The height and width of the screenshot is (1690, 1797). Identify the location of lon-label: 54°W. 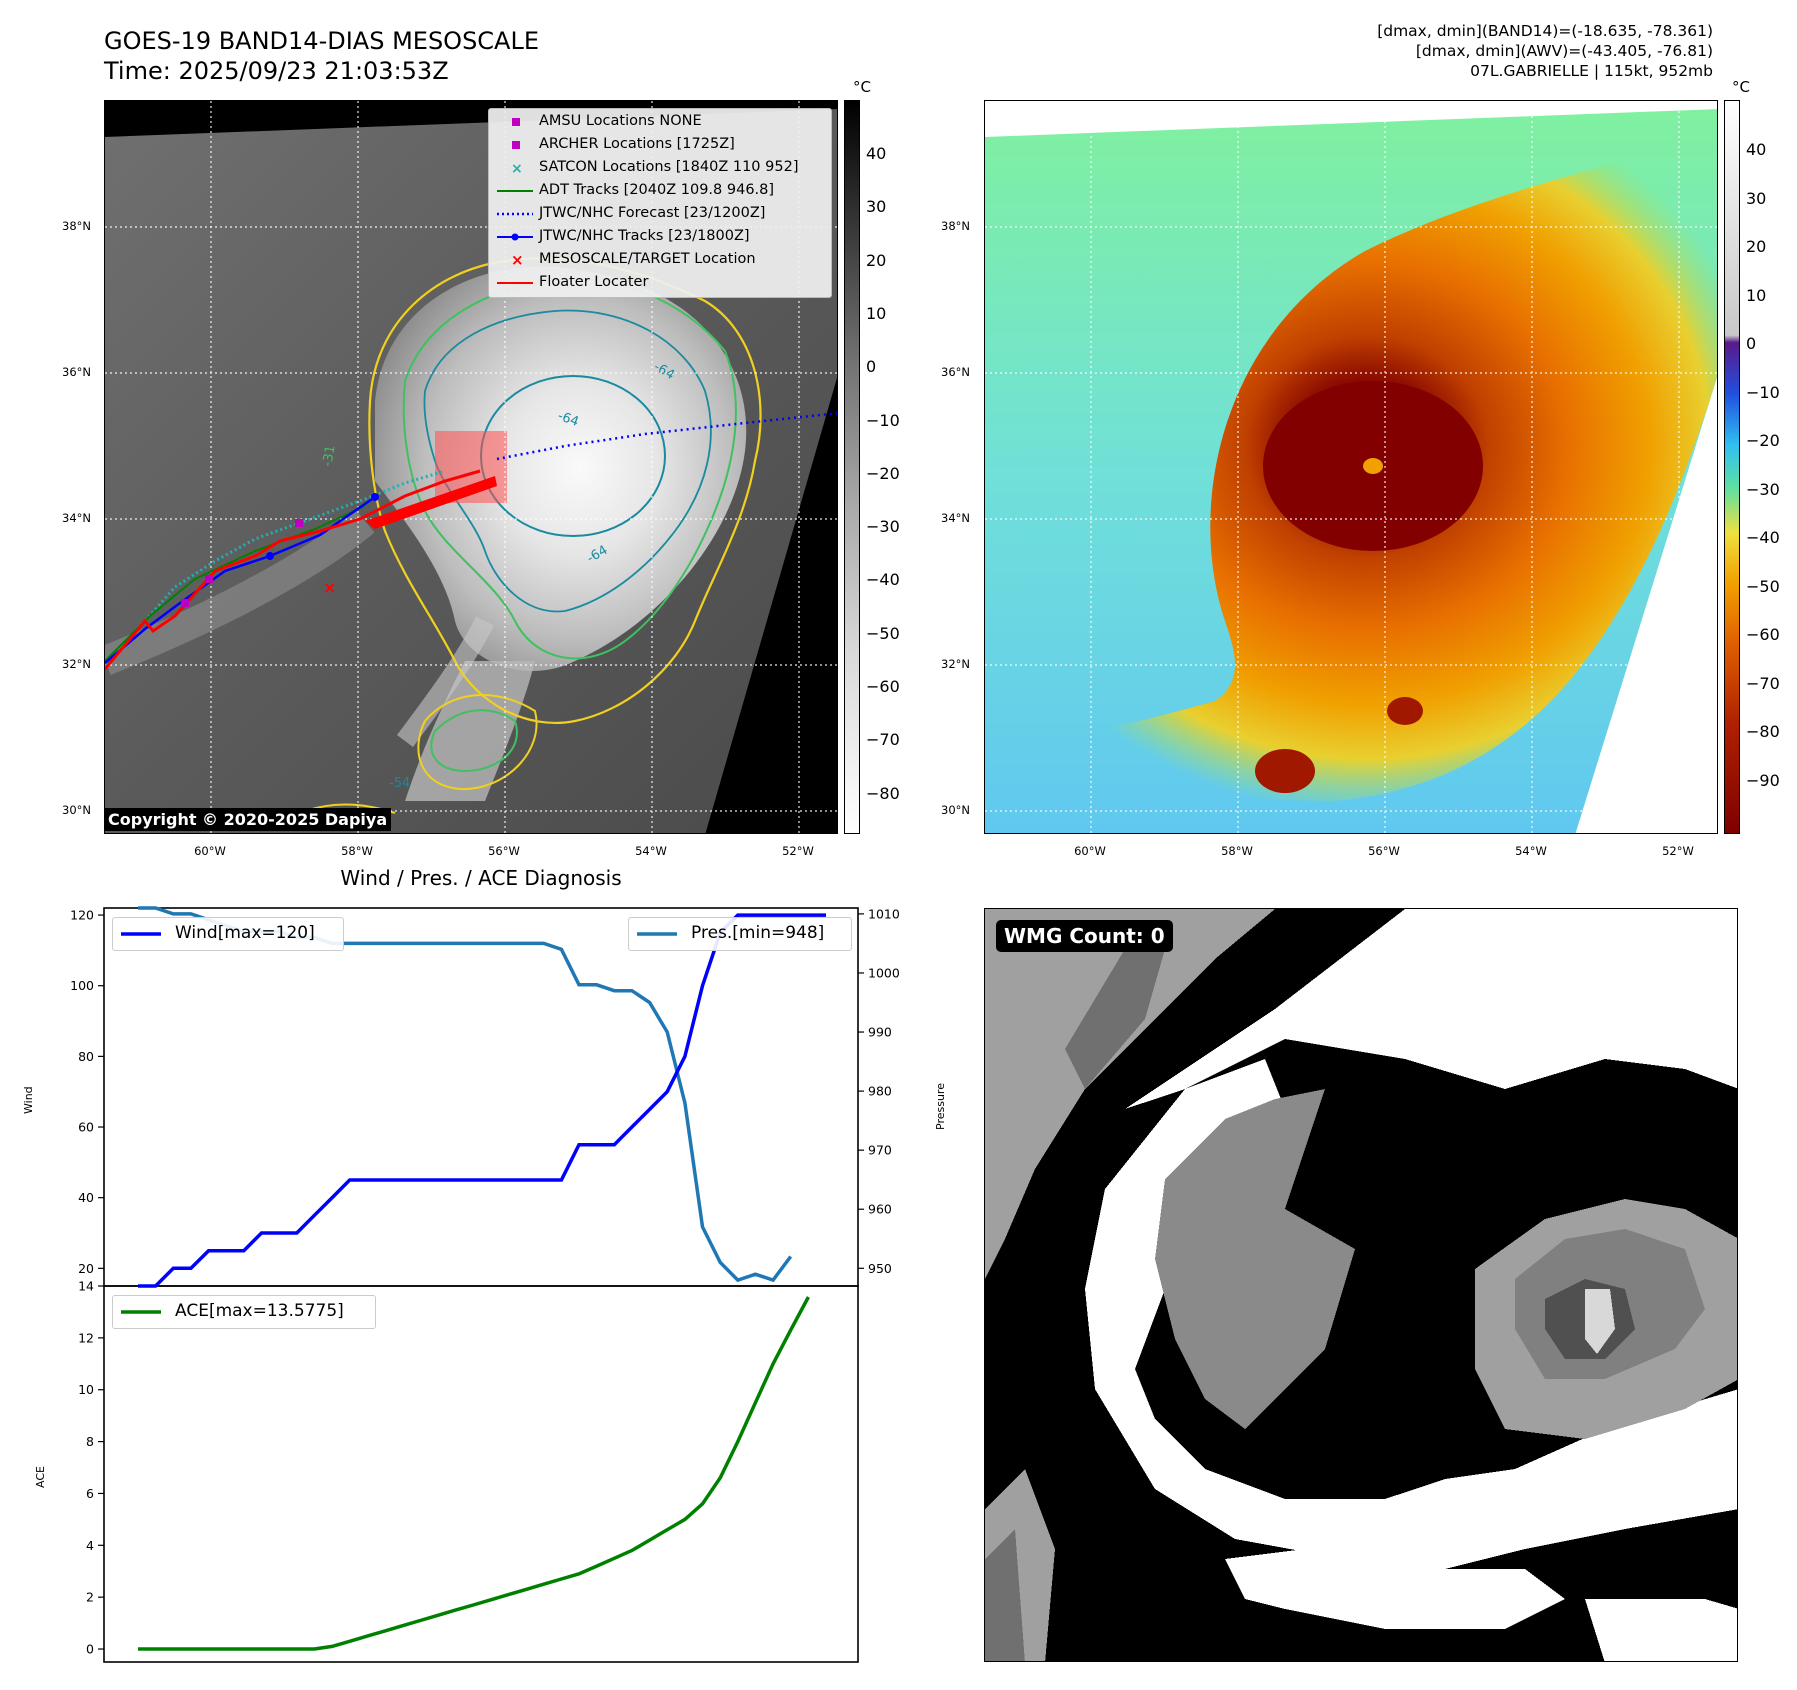
(1531, 851).